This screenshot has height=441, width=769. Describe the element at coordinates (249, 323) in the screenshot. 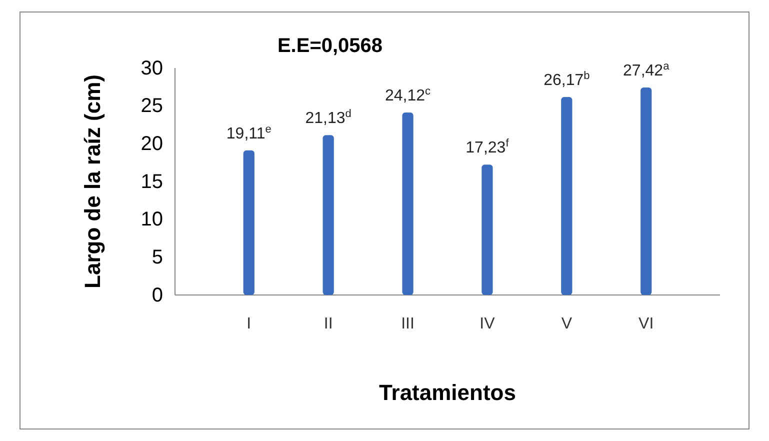

I see `x-tick-label: I` at that location.